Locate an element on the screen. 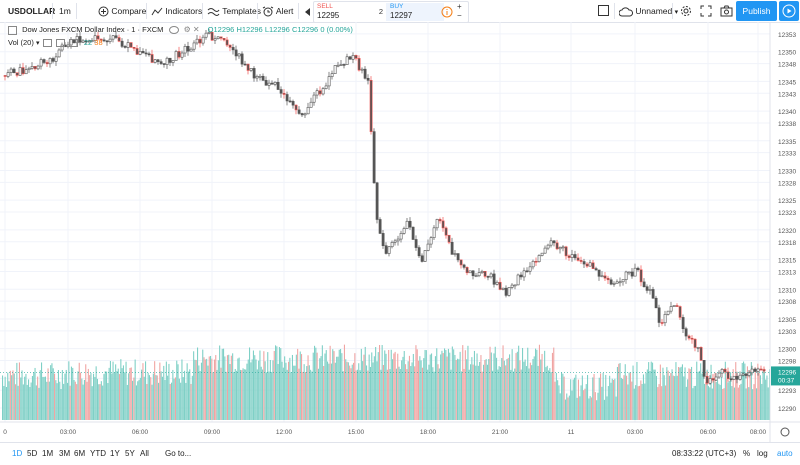  auto-toggle: auto is located at coordinates (785, 453).